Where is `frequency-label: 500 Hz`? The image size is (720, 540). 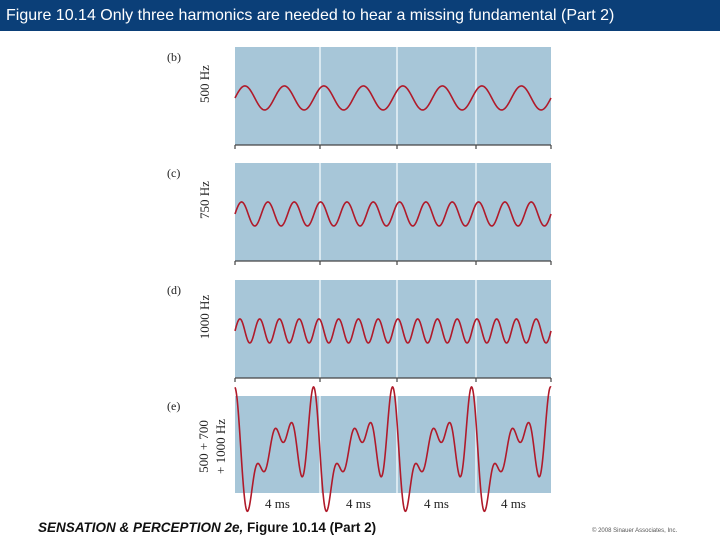 frequency-label: 500 Hz is located at coordinates (204, 84).